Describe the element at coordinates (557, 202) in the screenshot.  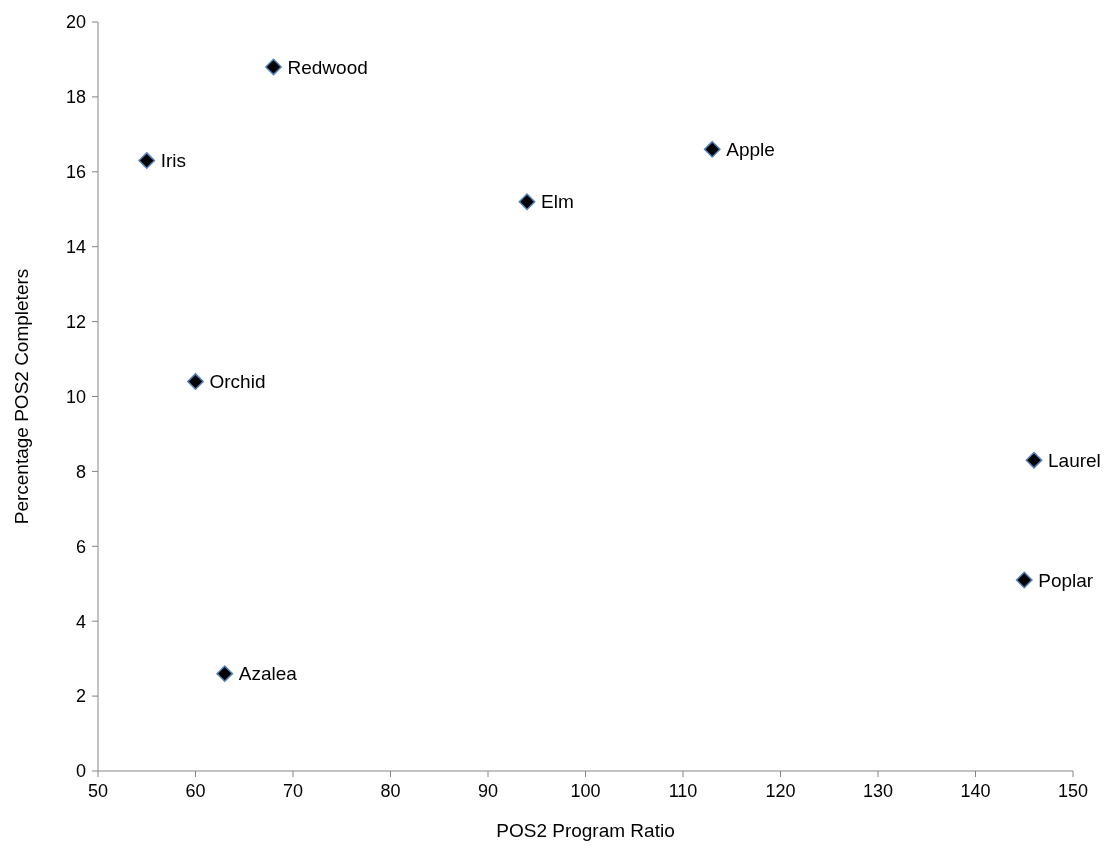
I see `annotation: Elm` at that location.